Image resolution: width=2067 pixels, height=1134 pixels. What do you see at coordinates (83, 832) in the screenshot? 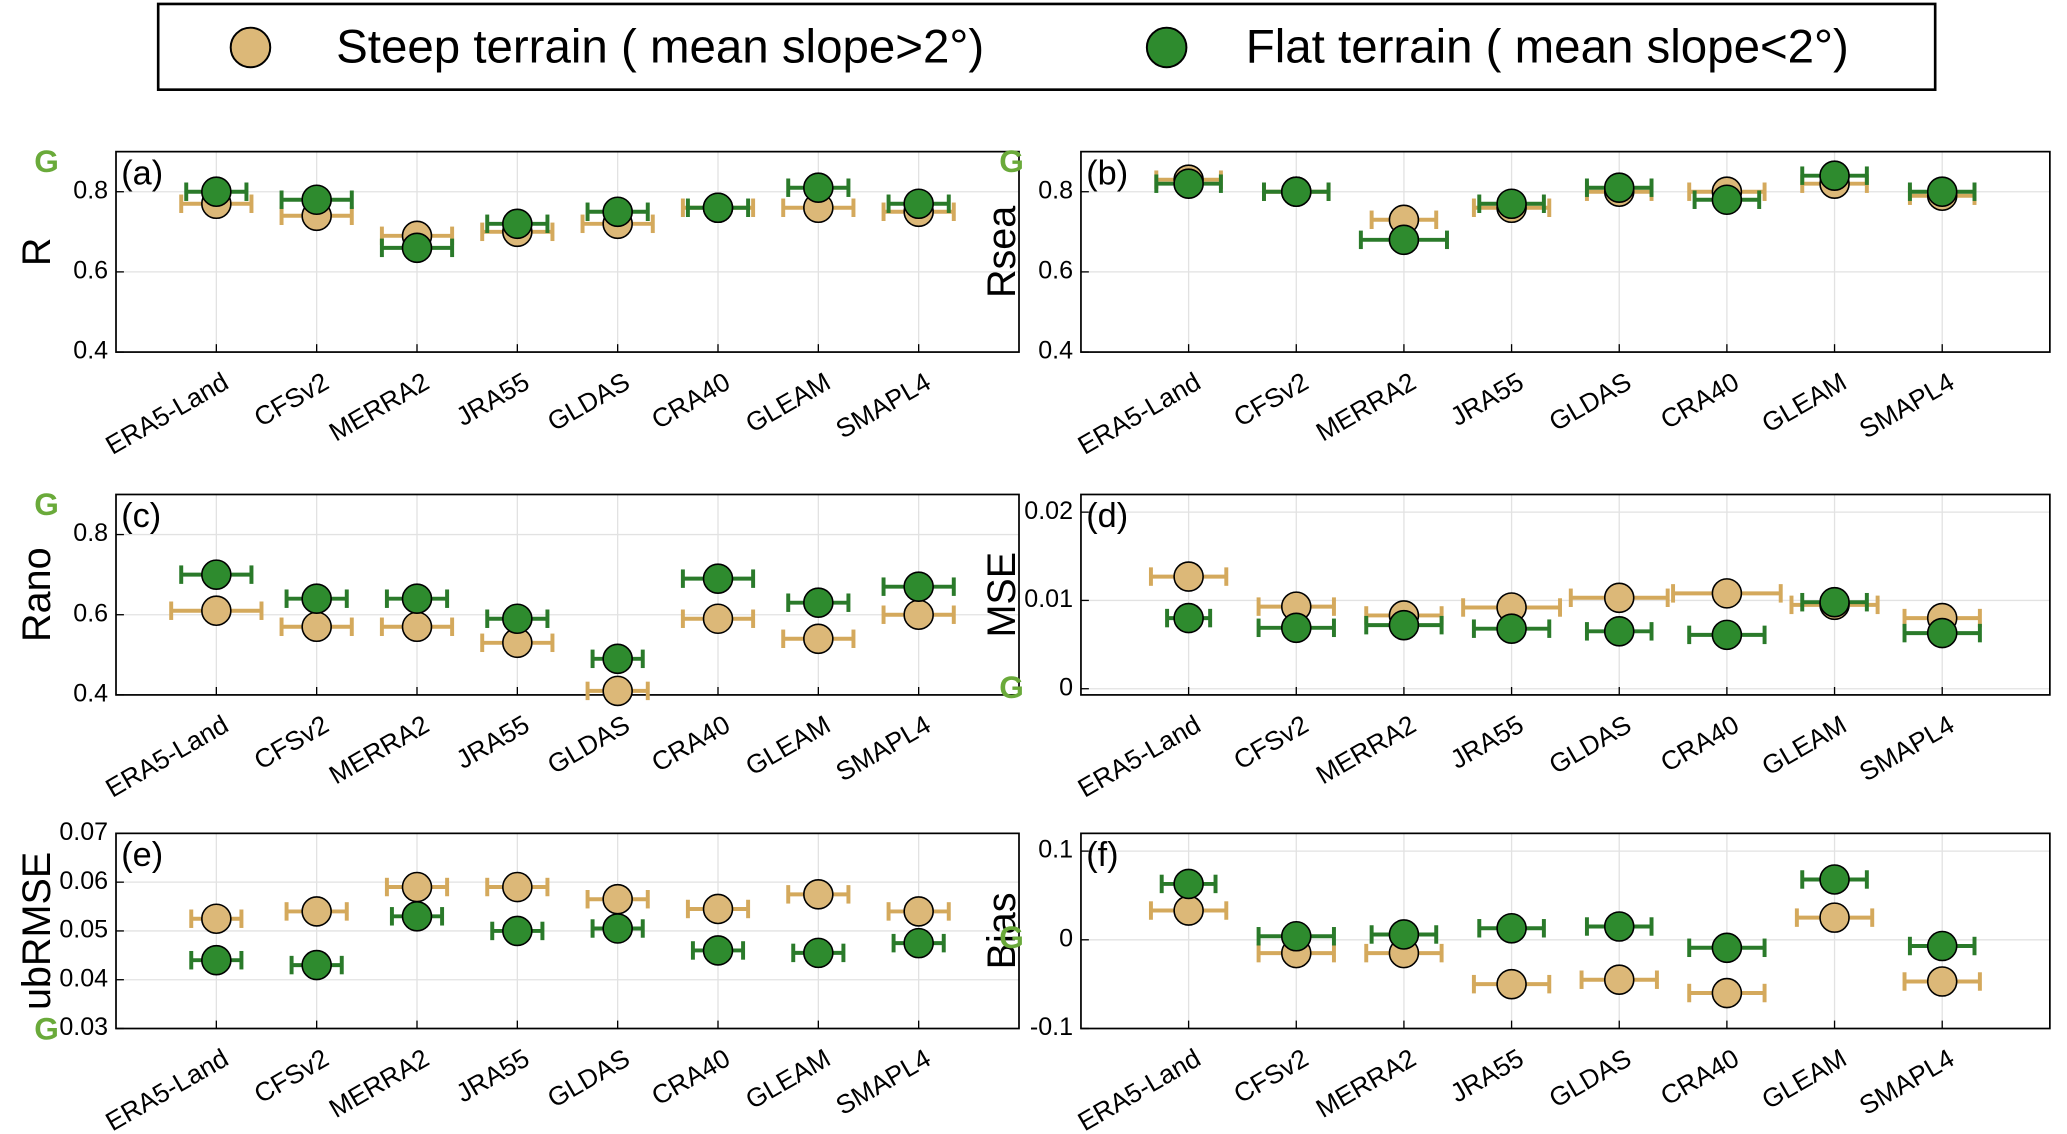
I see `y-tick-label: 0.07` at bounding box center [83, 832].